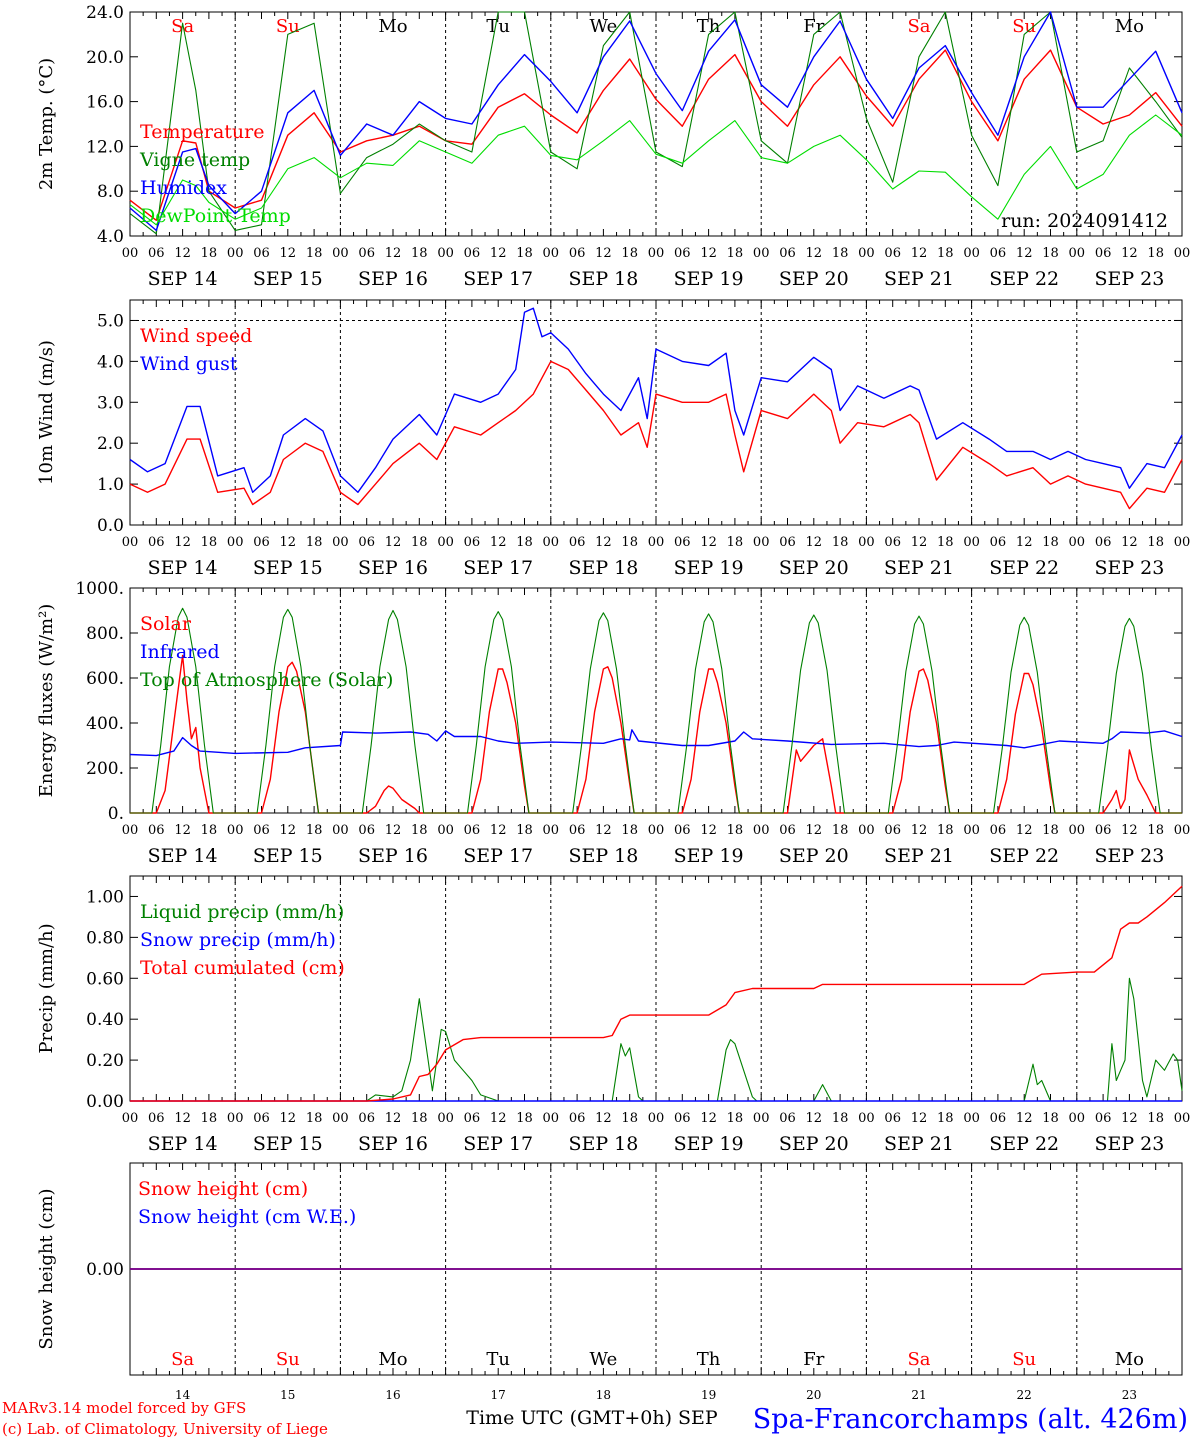  Describe the element at coordinates (194, 160) in the screenshot. I see `legend-entry: Vigne temp` at that location.